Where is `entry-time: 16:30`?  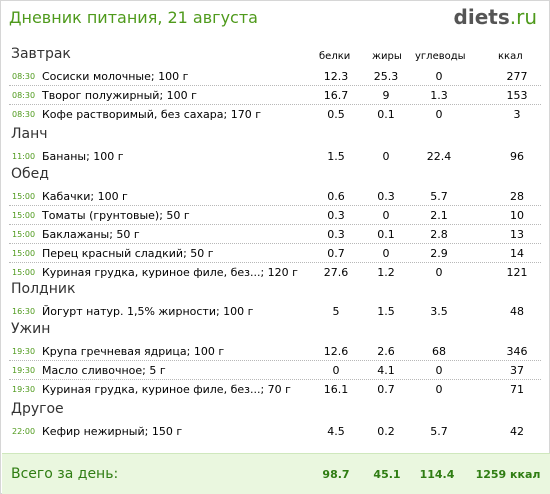 entry-time: 16:30 is located at coordinates (24, 311).